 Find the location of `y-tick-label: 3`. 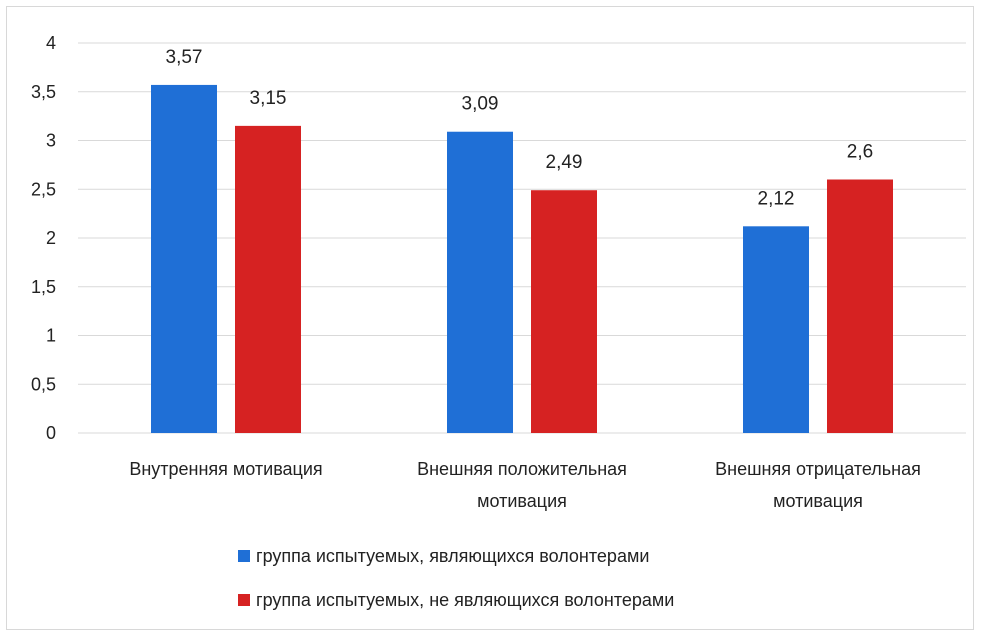

y-tick-label: 3 is located at coordinates (51, 141).